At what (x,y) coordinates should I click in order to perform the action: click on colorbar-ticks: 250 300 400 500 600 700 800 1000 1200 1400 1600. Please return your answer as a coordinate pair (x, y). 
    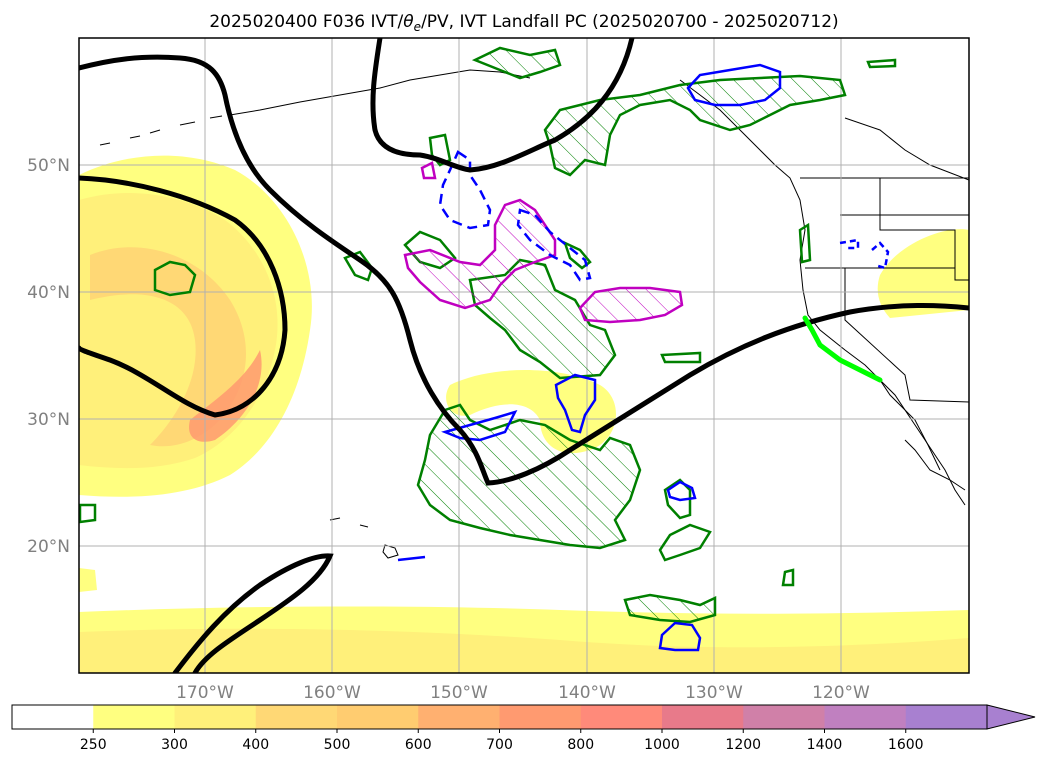
    Looking at the image, I should click on (502, 741).